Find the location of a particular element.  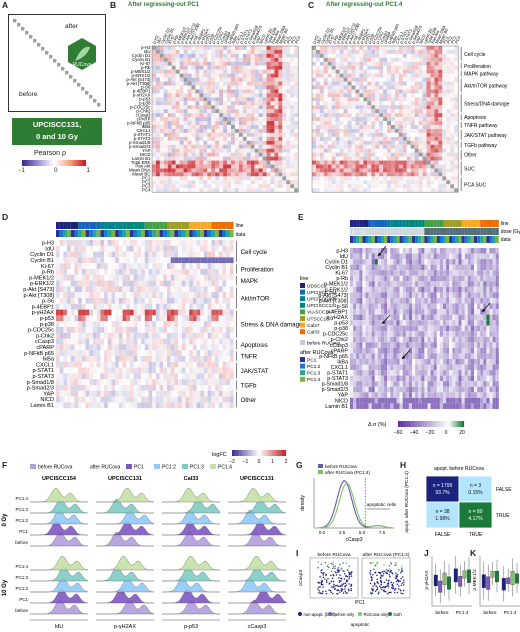

panel-letter-g: G is located at coordinates (299, 465).